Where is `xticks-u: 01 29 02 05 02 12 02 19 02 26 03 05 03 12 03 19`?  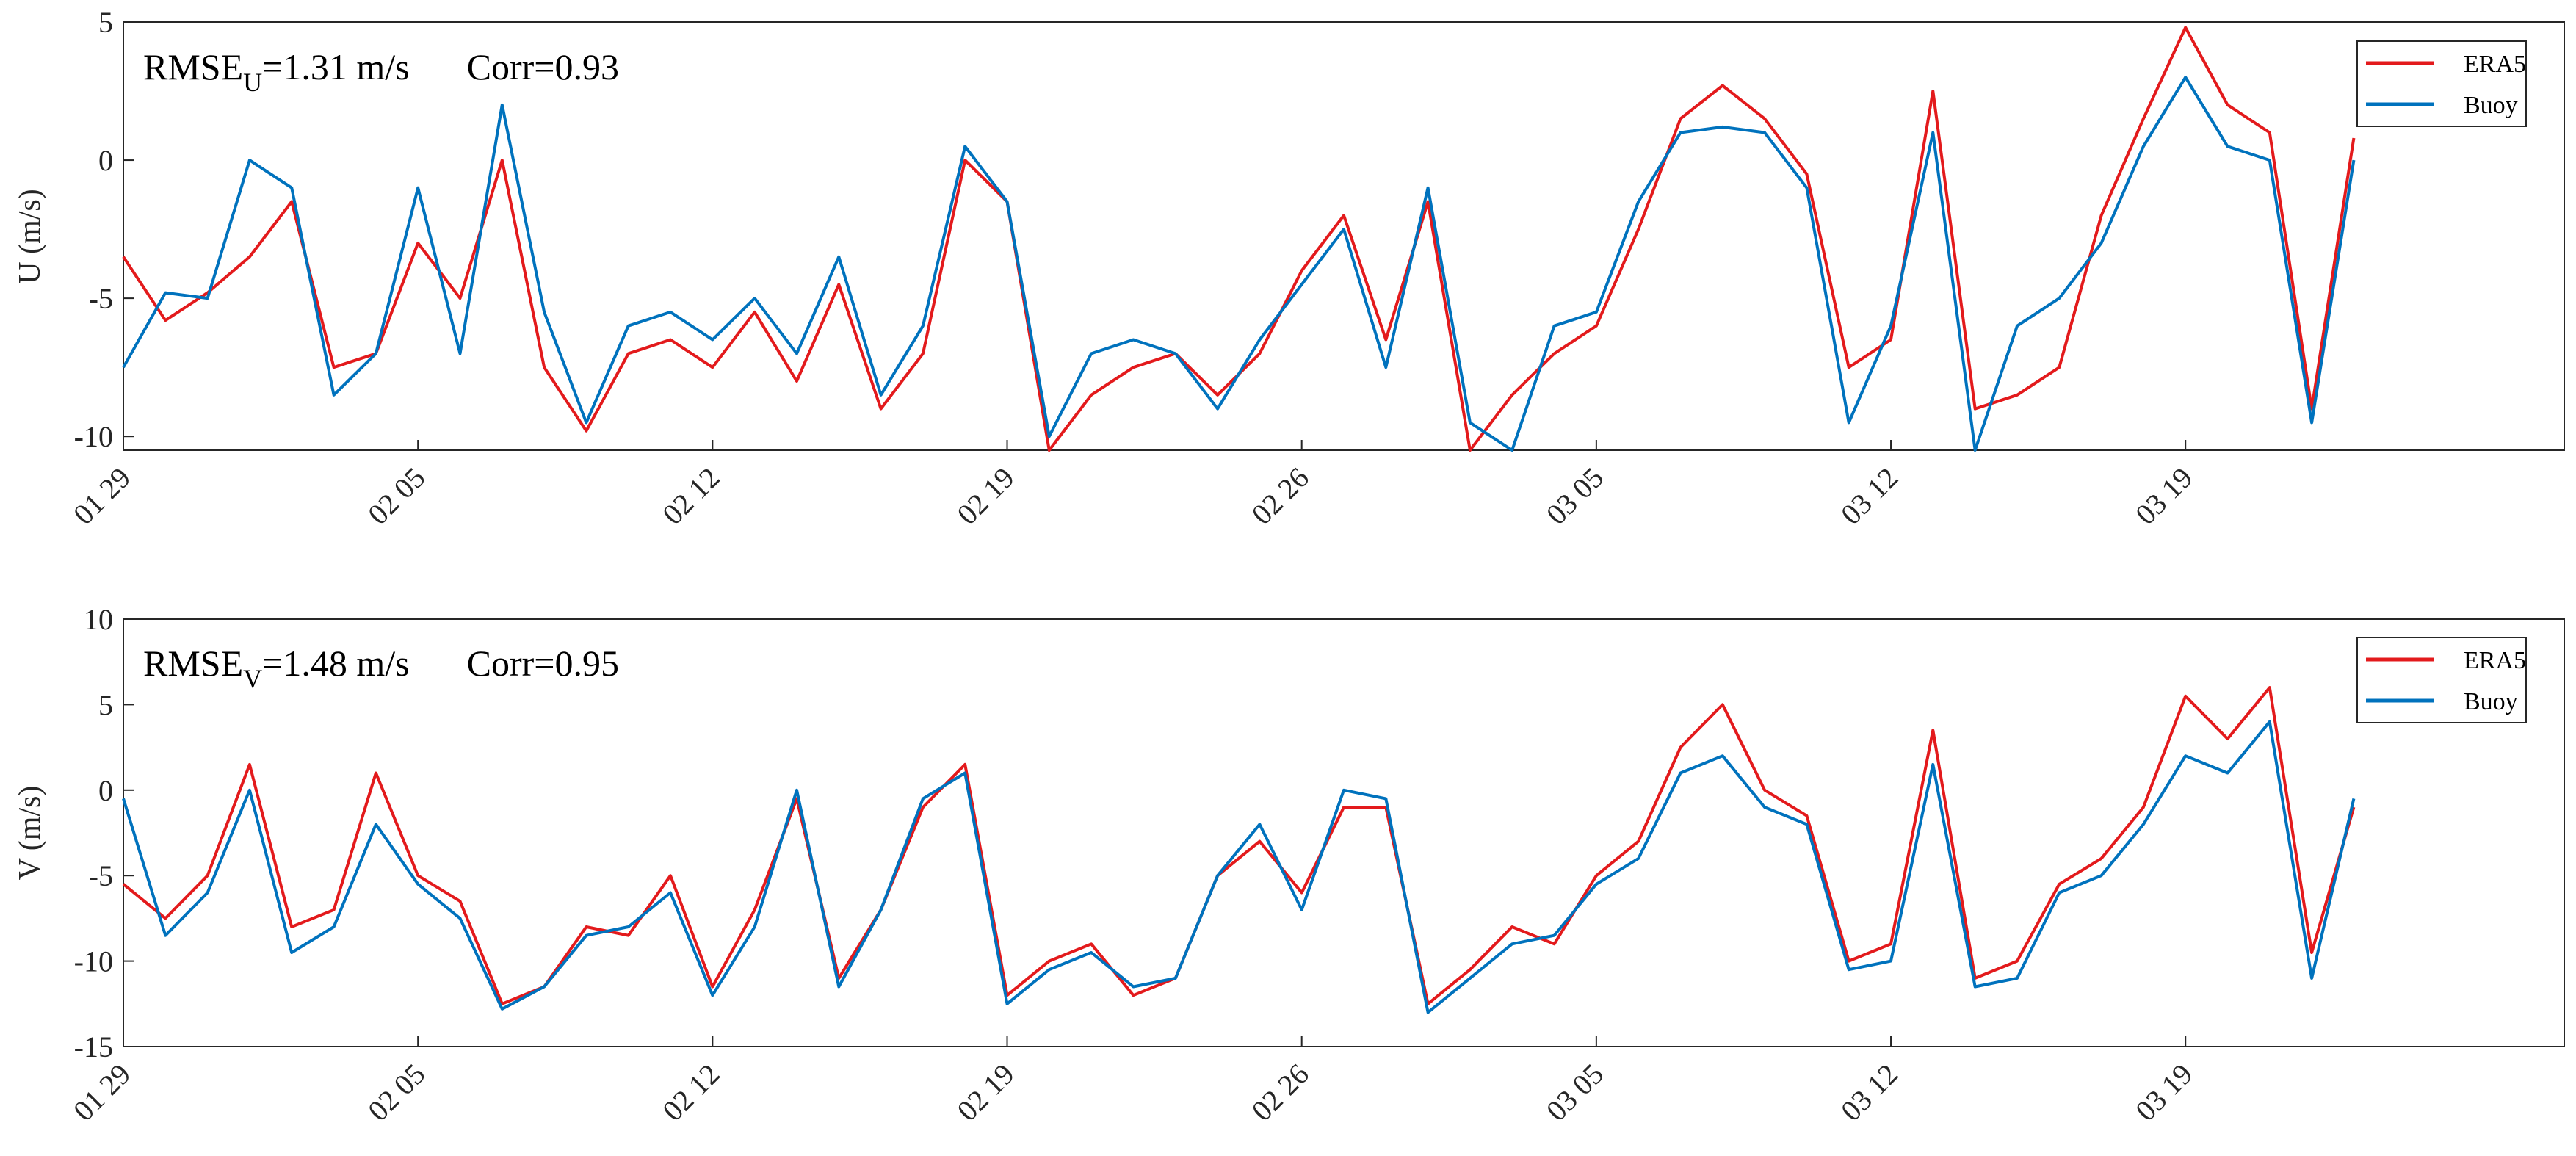 xticks-u: 01 29 02 05 02 12 02 19 02 26 03 05 03 12 03 19 is located at coordinates (1133, 486).